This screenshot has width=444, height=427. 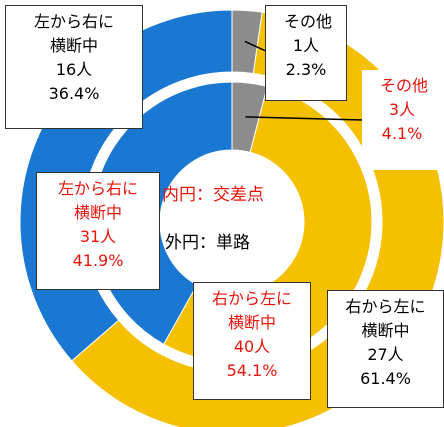 I want to click on data-label: その他 3人 4.1%, so click(x=402, y=120).